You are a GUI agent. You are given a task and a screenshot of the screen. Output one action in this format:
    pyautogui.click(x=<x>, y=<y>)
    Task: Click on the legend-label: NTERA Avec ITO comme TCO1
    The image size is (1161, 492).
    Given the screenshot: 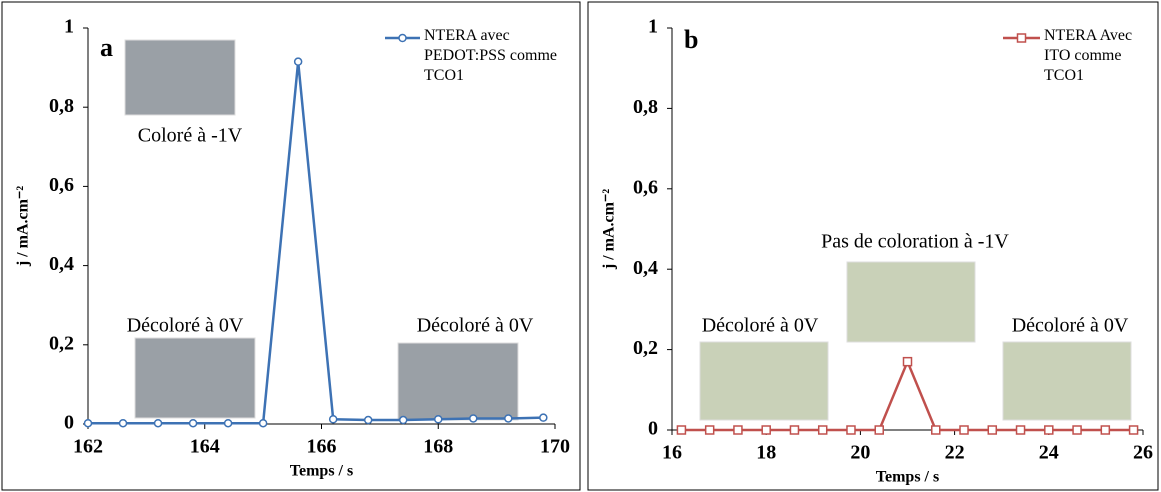 What is the action you would take?
    pyautogui.click(x=1088, y=55)
    